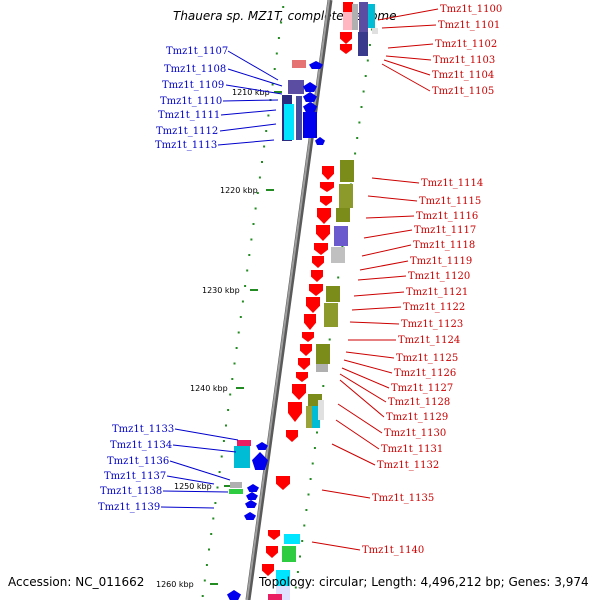  I want to click on gene-label-forward: Tmz1t_1121, so click(437, 292).